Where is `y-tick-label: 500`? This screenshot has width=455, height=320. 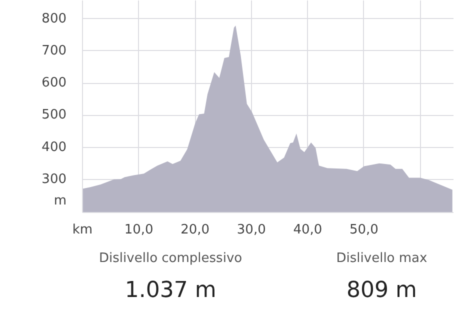
y-tick-label: 500 is located at coordinates (54, 115).